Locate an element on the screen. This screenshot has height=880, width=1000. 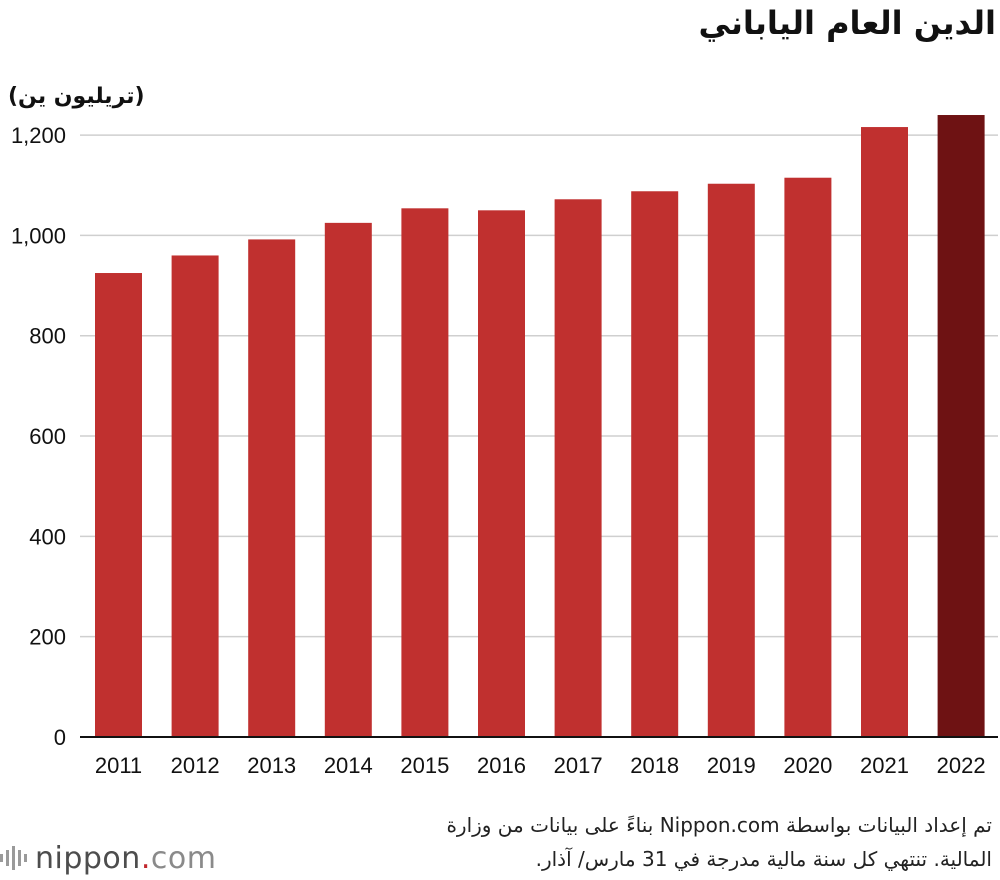
y-tick-label: 400 is located at coordinates (47, 536).